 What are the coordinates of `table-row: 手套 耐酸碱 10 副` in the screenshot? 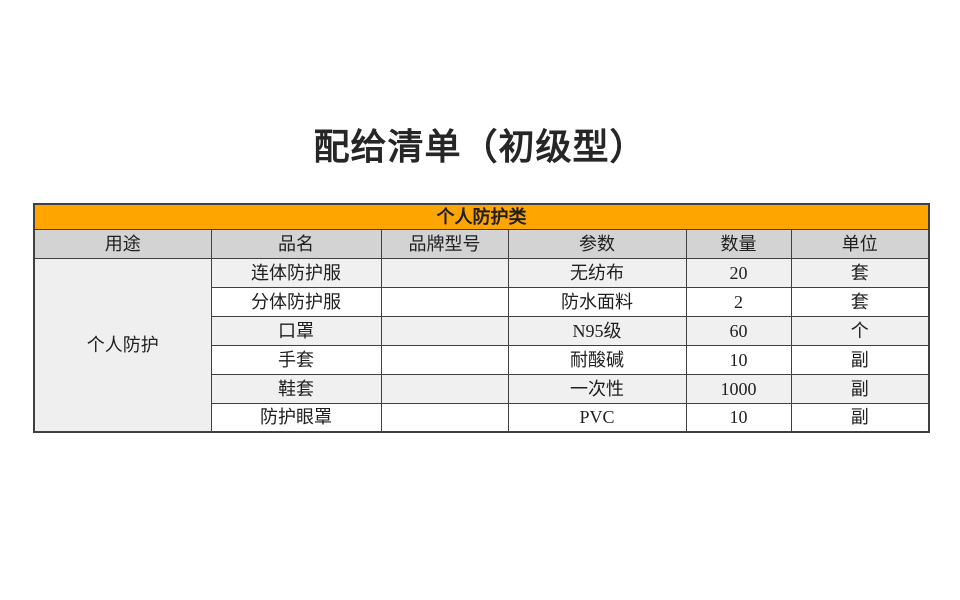 It's located at (482, 359).